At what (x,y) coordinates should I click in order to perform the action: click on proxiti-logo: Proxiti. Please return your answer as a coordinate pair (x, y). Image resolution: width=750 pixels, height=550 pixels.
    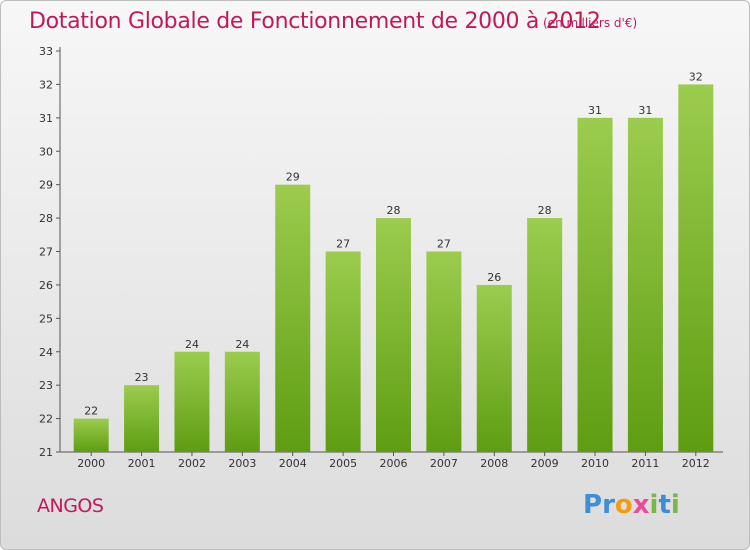
    Looking at the image, I should click on (631, 505).